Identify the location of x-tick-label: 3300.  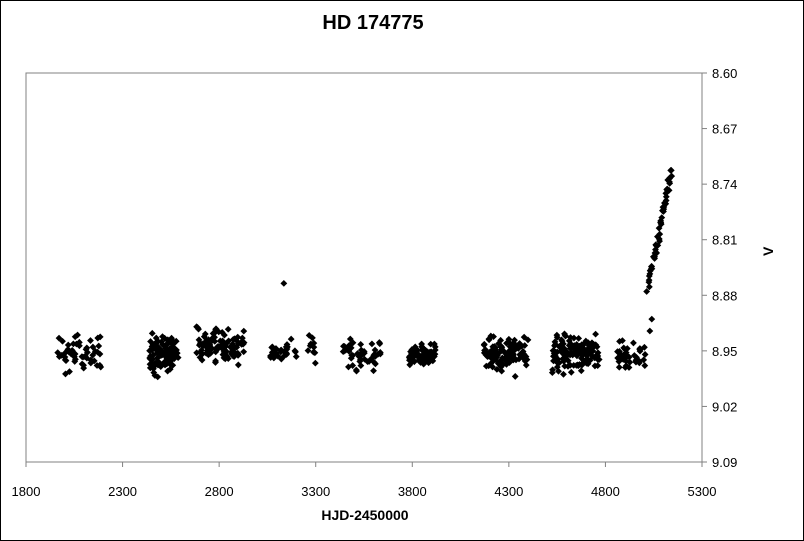
(315, 491).